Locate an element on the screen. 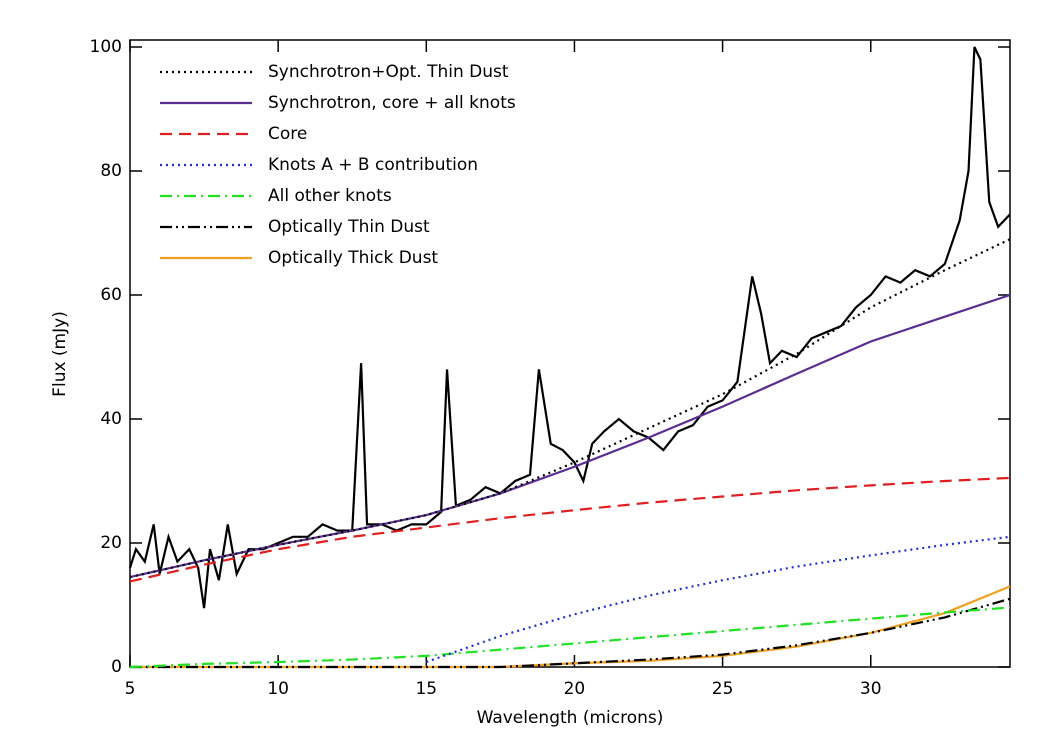  x-tick-label: 30 is located at coordinates (871, 689).